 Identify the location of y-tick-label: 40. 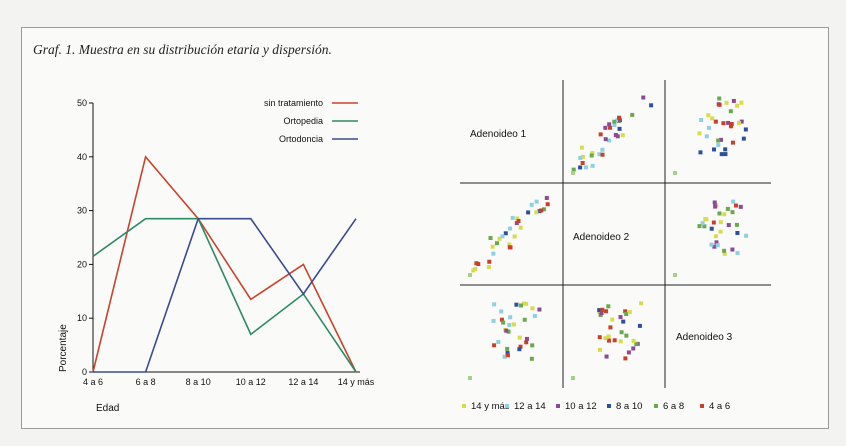
(82, 157).